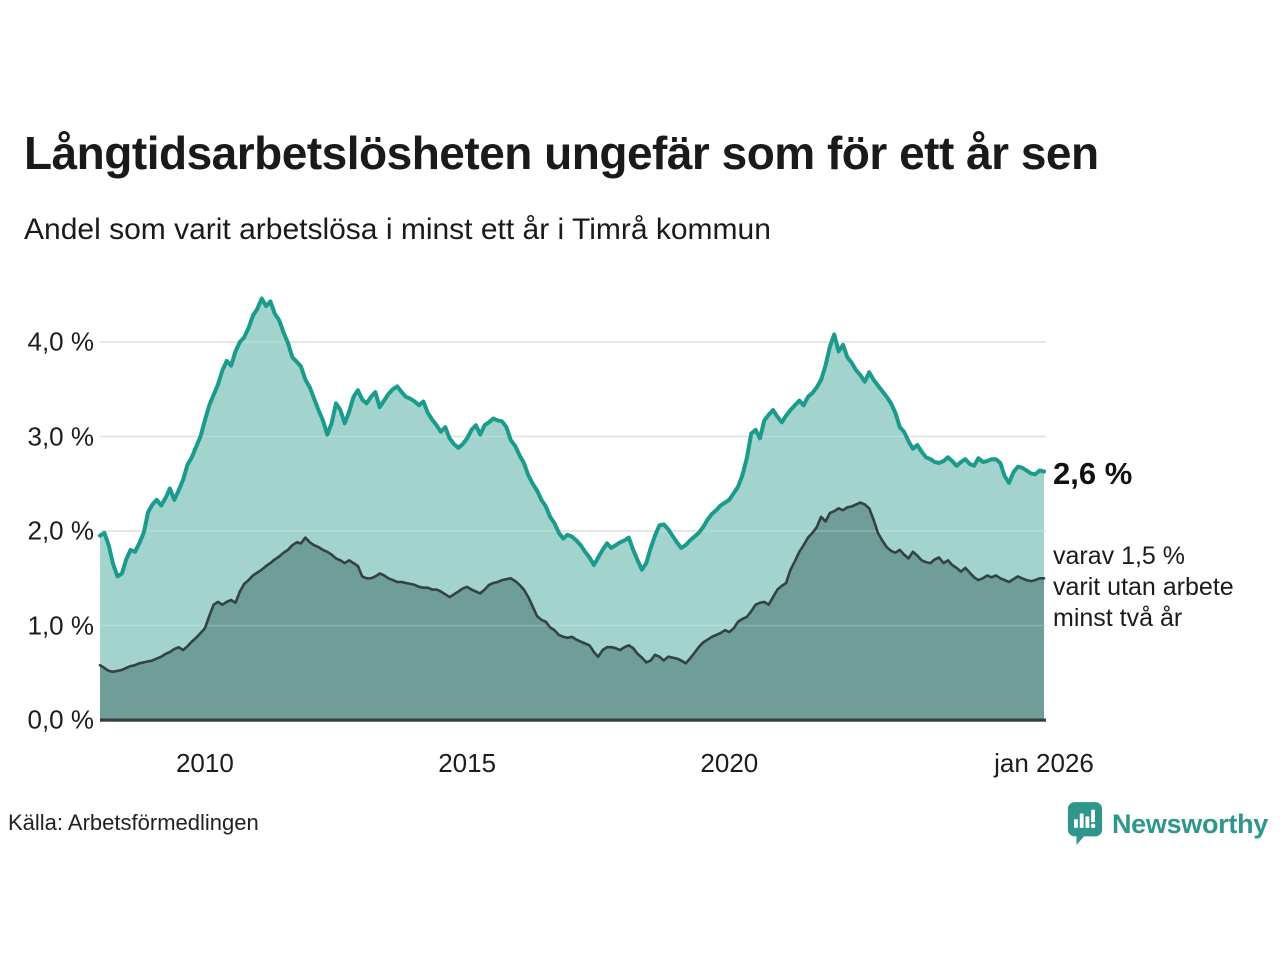  What do you see at coordinates (133, 822) in the screenshot?
I see `source-credit: Källa: Arbetsförmedlingen` at bounding box center [133, 822].